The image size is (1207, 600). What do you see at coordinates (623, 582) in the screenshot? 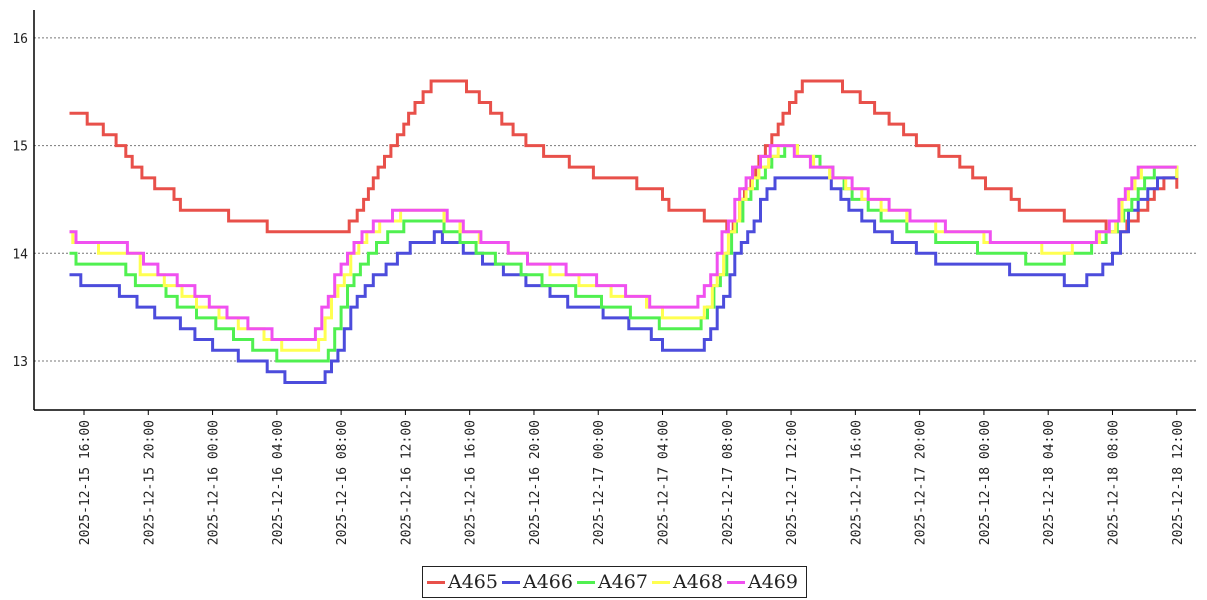
I see `legend-label: A467` at bounding box center [623, 582].